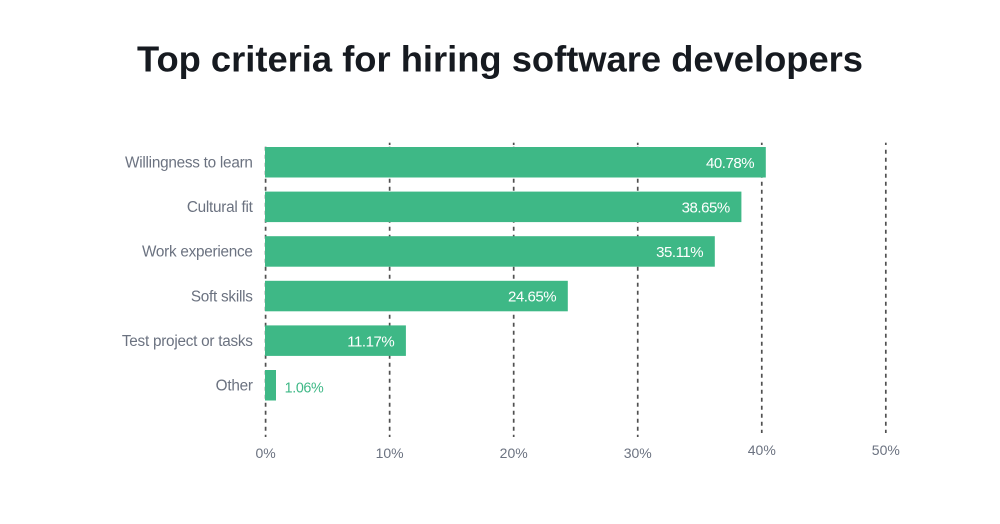 This screenshot has height=524, width=1000. Describe the element at coordinates (514, 453) in the screenshot. I see `svg-text: 20%` at that location.